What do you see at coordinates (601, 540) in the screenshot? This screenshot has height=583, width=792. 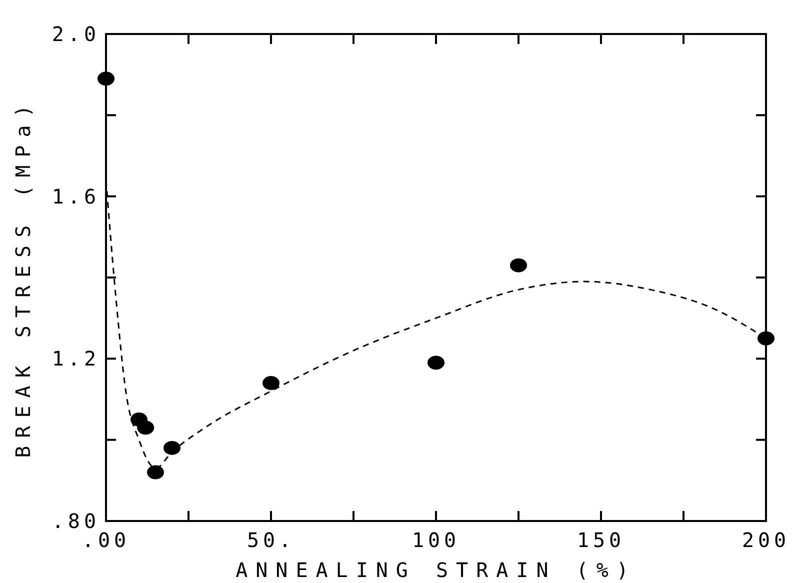 I see `x-tick-label: 150` at bounding box center [601, 540].